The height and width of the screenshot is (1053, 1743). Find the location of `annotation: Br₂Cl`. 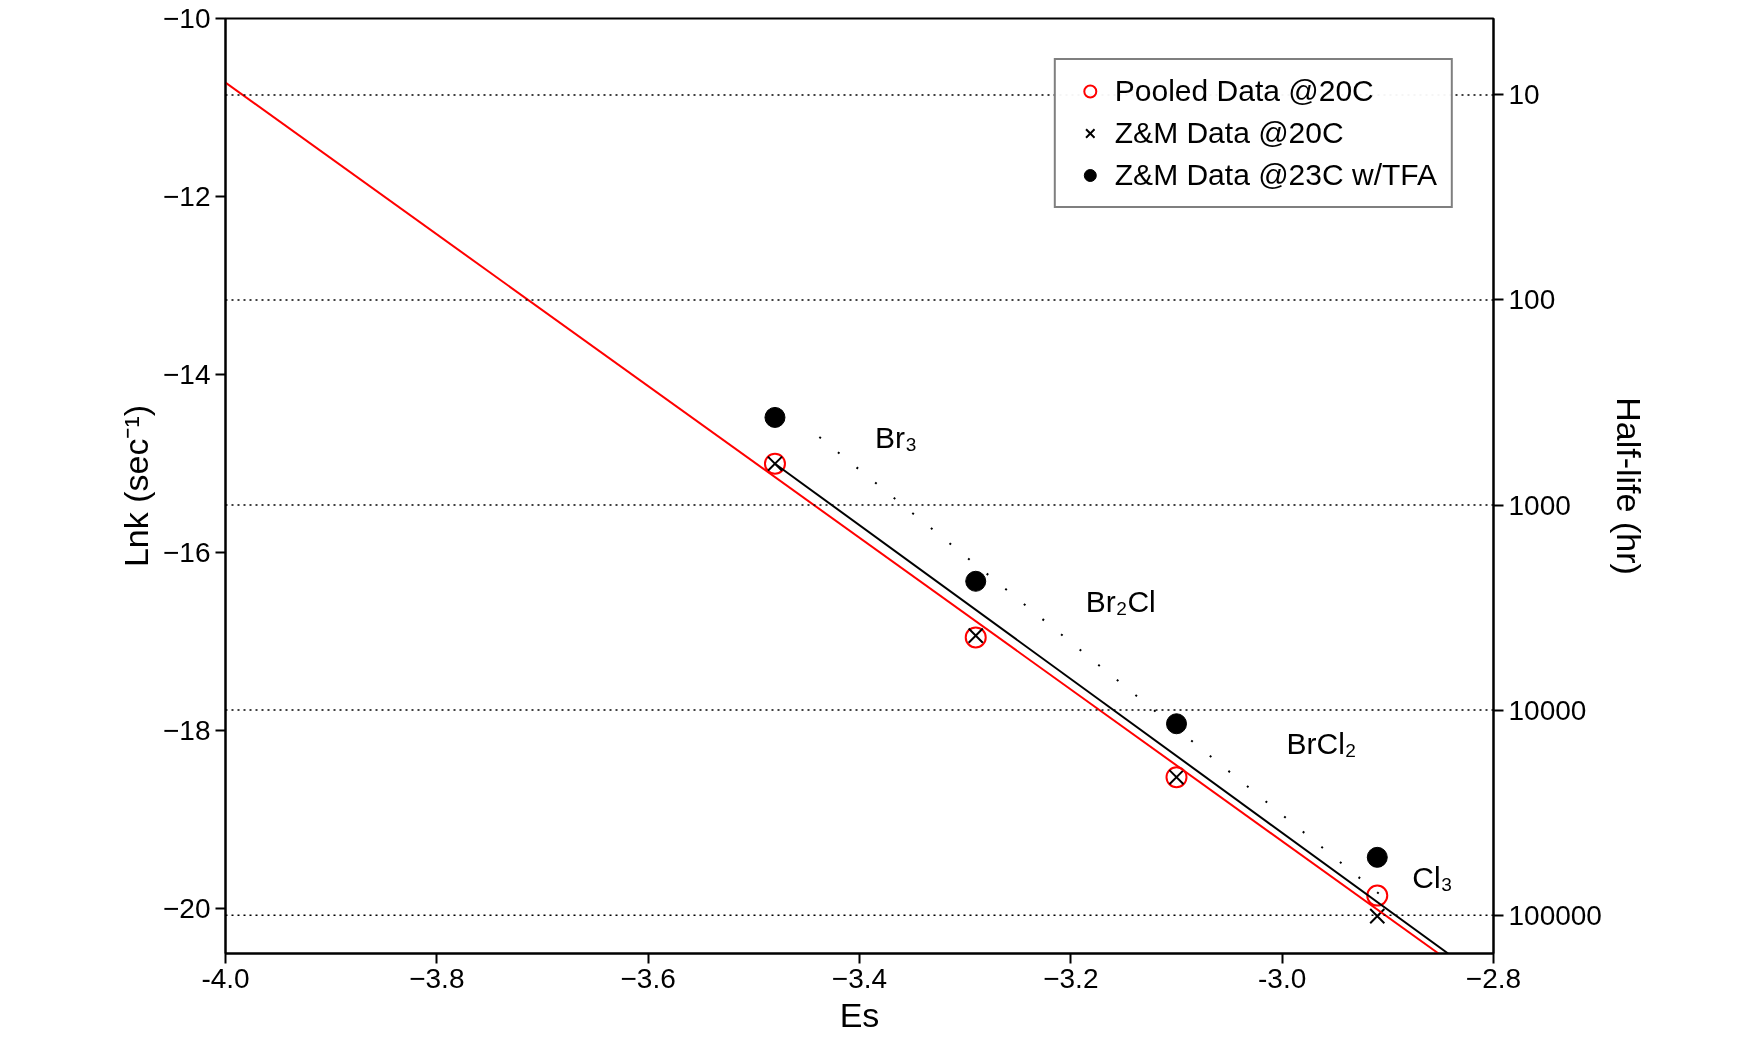

annotation: Br₂Cl is located at coordinates (1120, 601).